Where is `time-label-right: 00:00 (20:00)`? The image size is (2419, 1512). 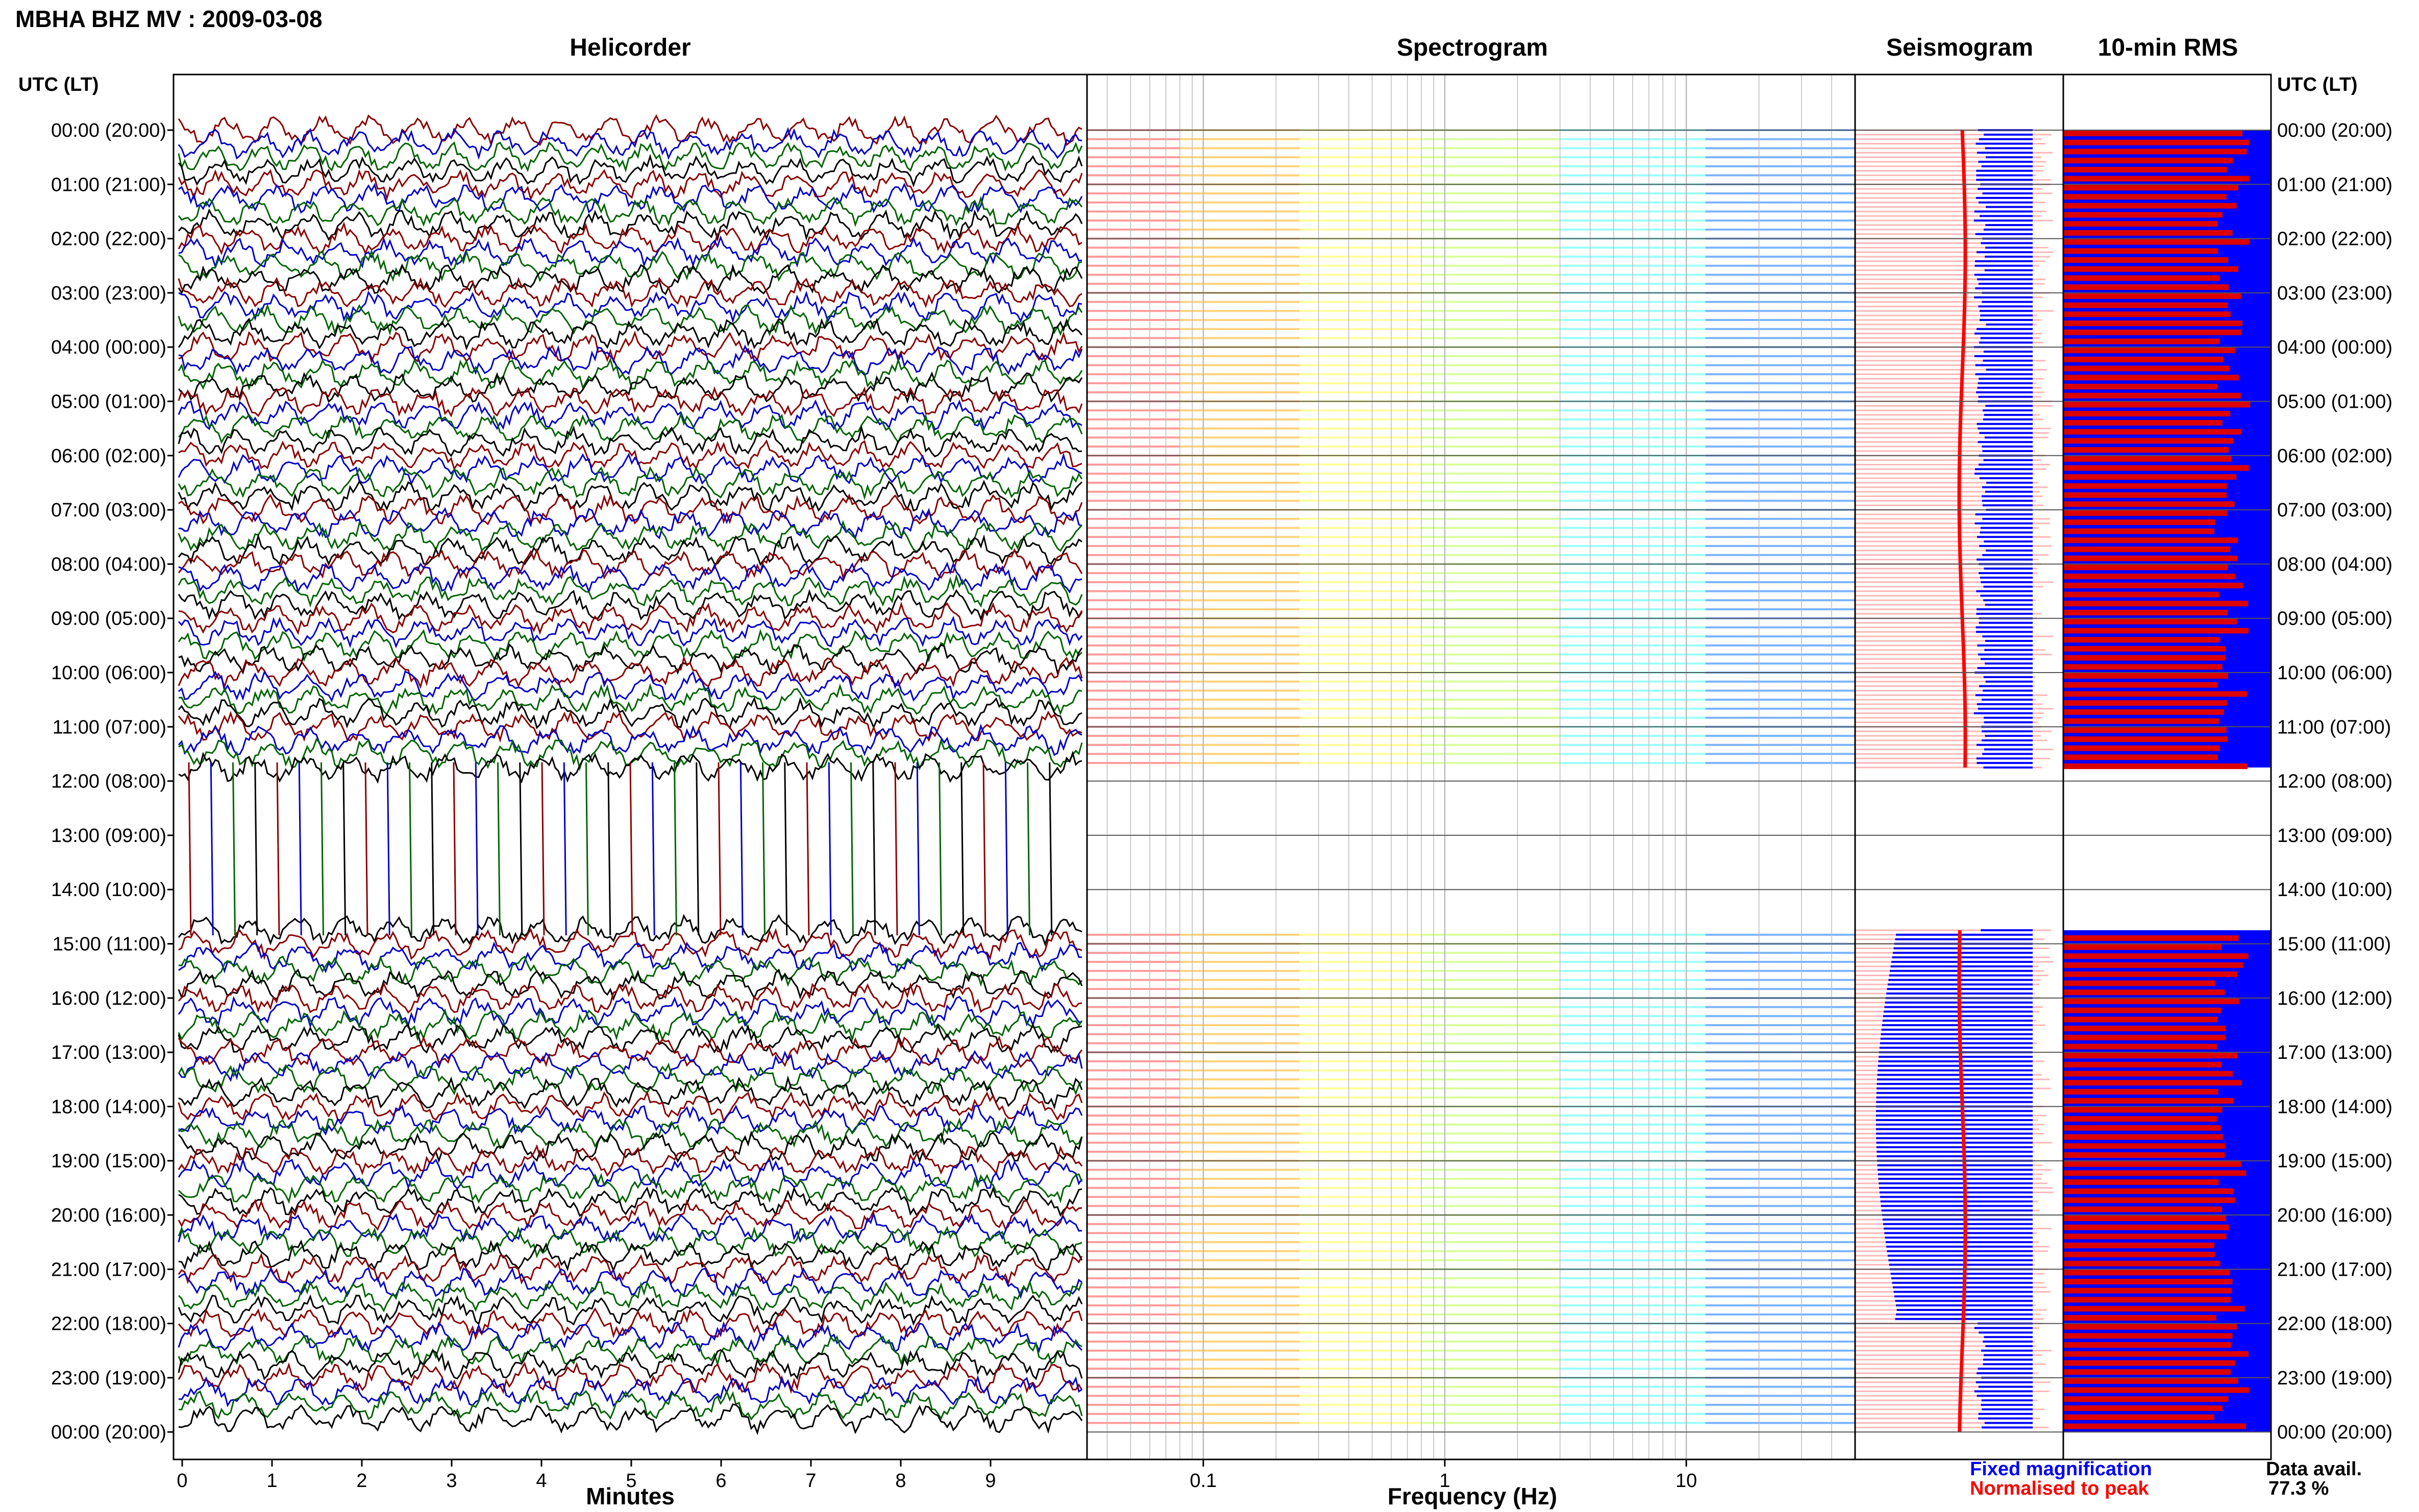 time-label-right: 00:00 (20:00) is located at coordinates (2334, 130).